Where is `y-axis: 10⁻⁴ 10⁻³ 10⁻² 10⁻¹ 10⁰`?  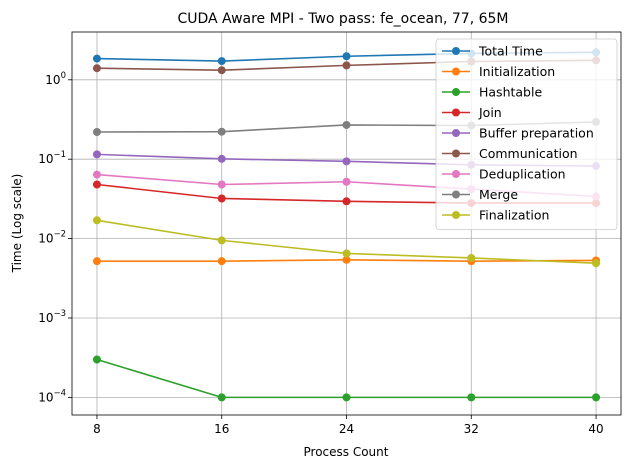 y-axis: 10⁻⁴ 10⁻³ 10⁻² 10⁻¹ 10⁰ is located at coordinates (55, 237).